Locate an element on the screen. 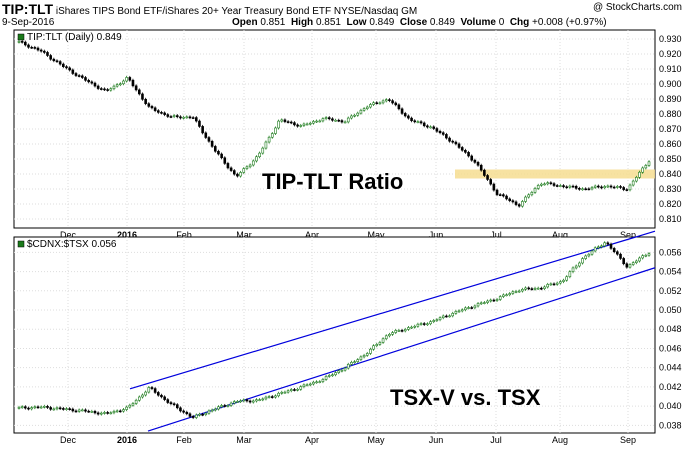 The height and width of the screenshot is (450, 700). y-tick-label: 0.900 is located at coordinates (670, 84).